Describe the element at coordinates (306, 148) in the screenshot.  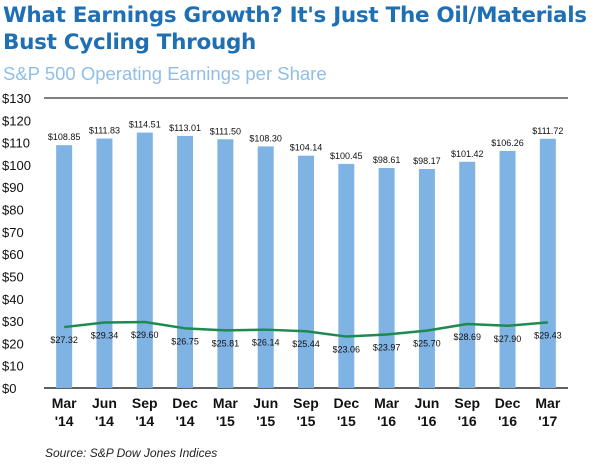
I see `bar-value-label: $104.14` at that location.